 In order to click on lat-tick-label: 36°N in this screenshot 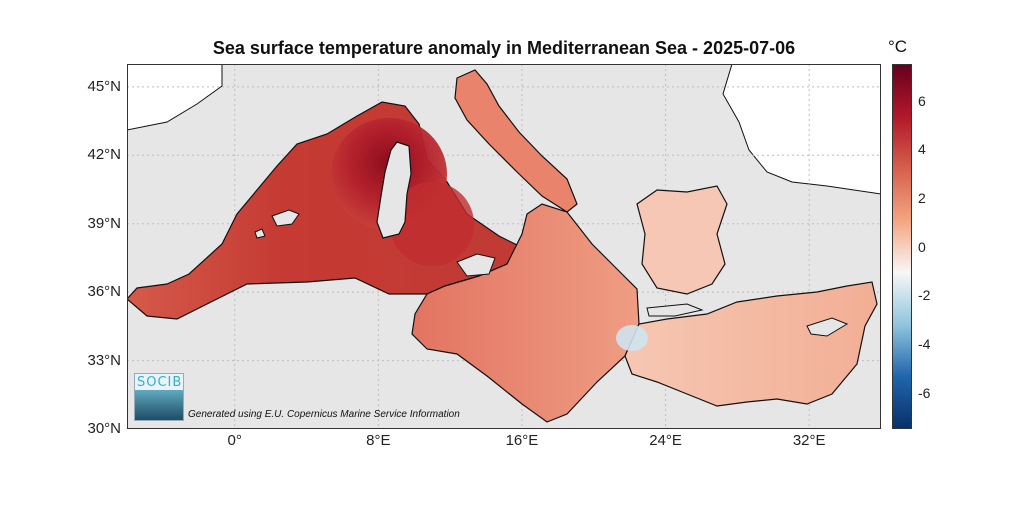, I will do `click(104, 292)`.